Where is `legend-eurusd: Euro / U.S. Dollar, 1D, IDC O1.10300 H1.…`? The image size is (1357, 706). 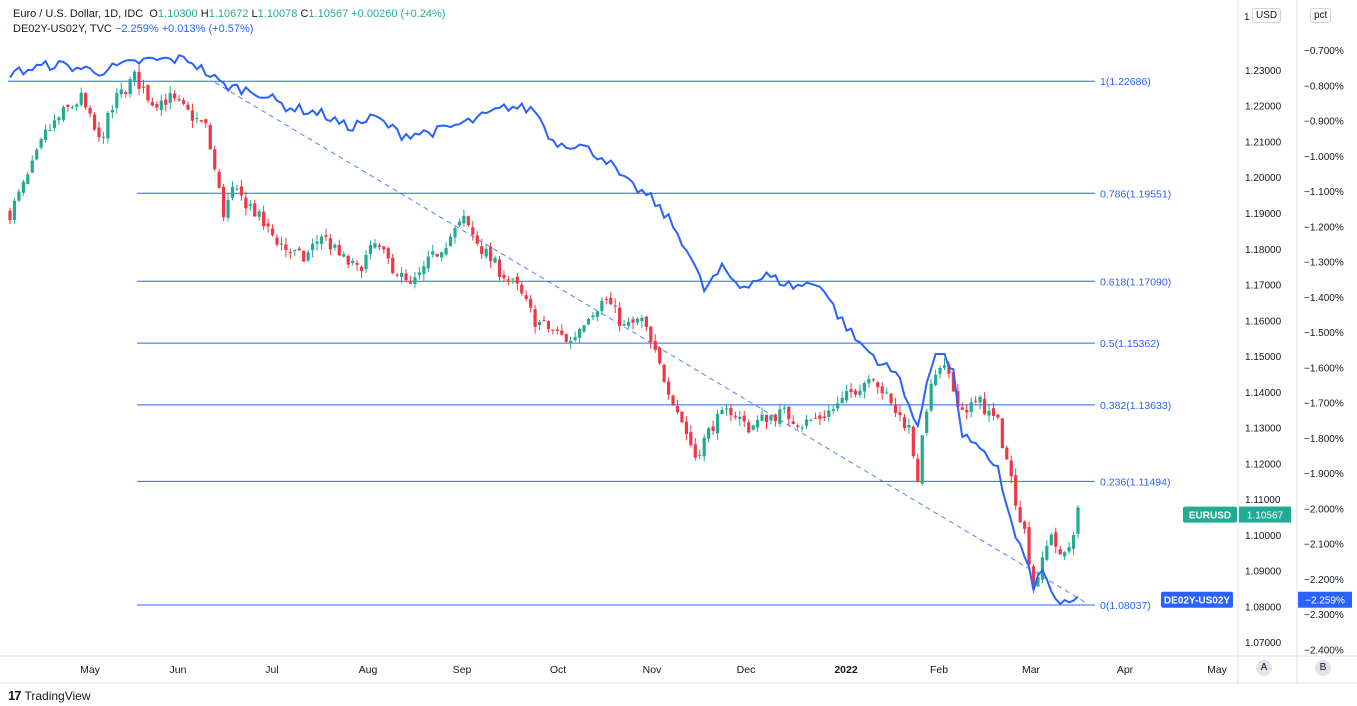
legend-eurusd: Euro / U.S. Dollar, 1D, IDC O1.10300 H1.… is located at coordinates (229, 14).